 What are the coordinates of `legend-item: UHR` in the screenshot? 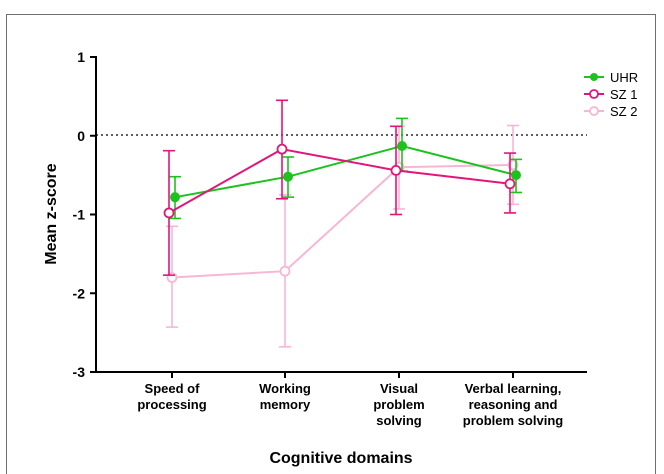 It's located at (611, 77).